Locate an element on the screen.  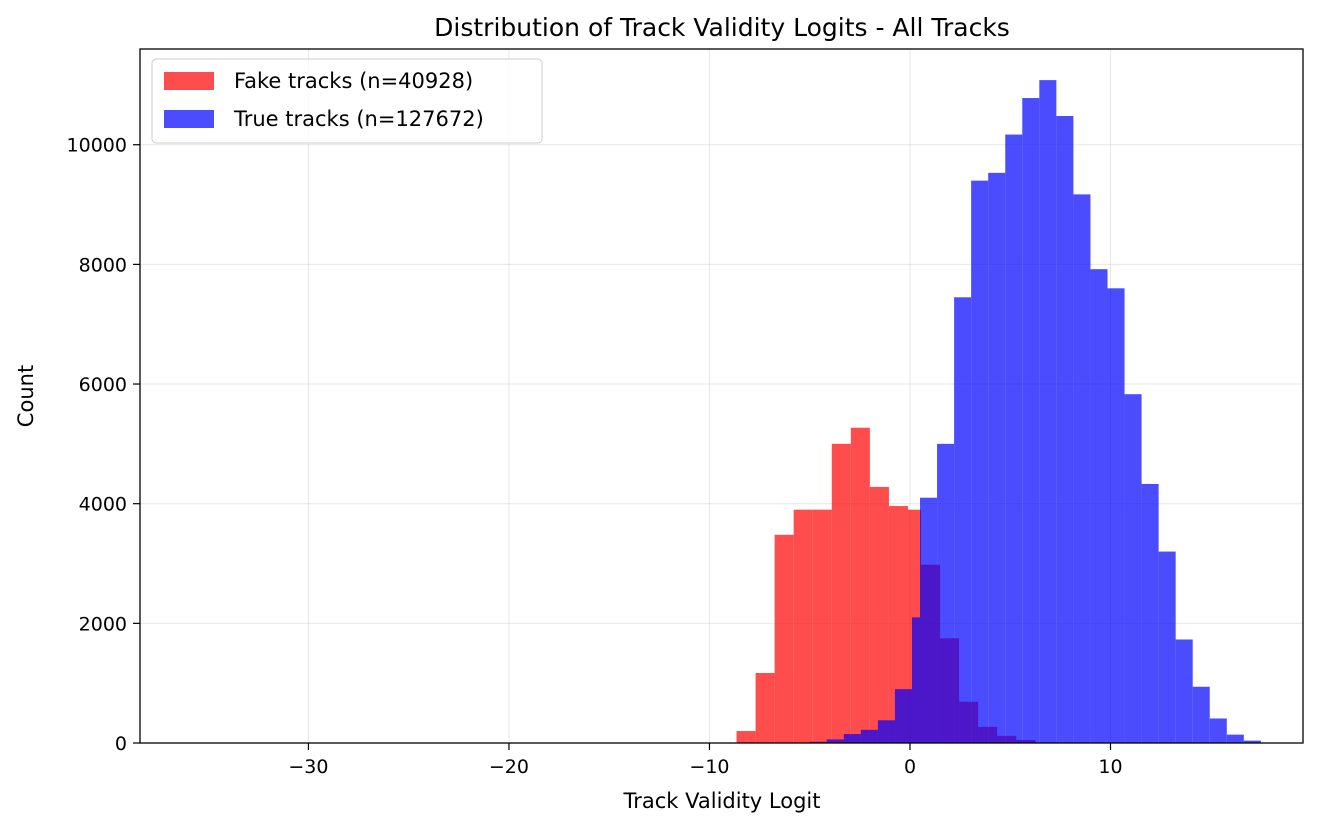
y-tick-label: 2000 is located at coordinates (103, 624).